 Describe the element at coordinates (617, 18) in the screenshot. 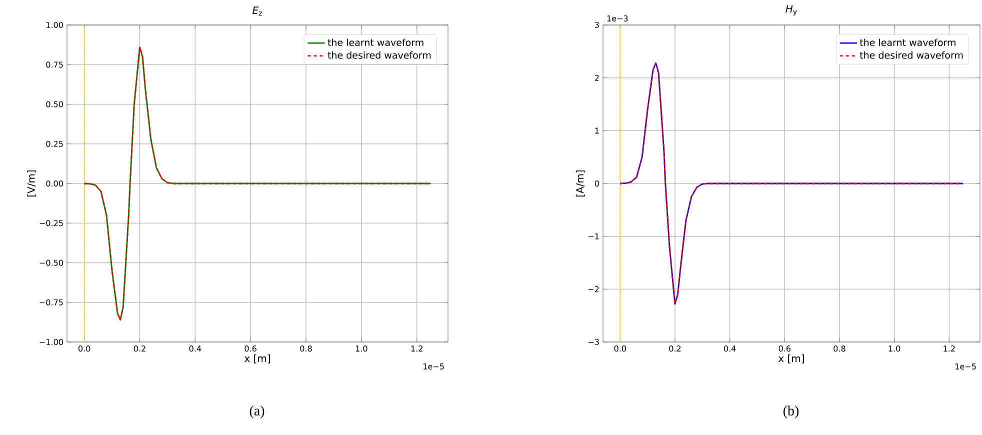

I see `text: 1e−3` at that location.